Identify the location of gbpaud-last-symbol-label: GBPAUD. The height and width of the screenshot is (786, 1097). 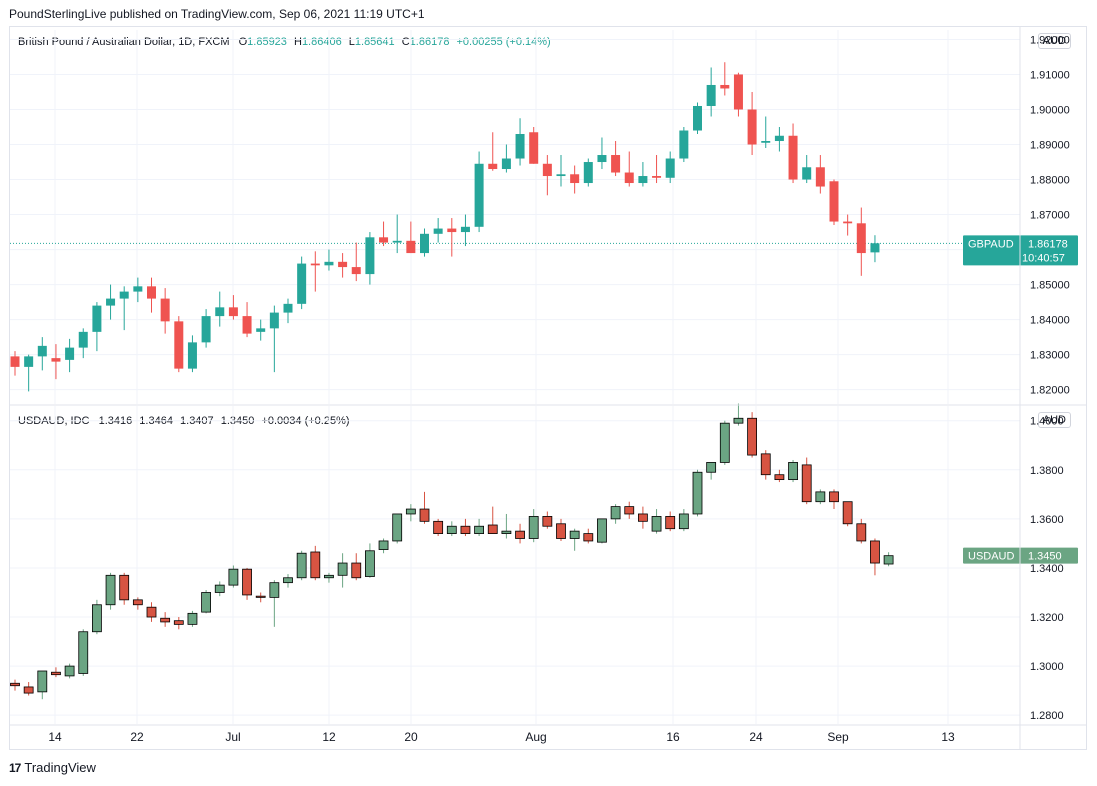
(991, 244).